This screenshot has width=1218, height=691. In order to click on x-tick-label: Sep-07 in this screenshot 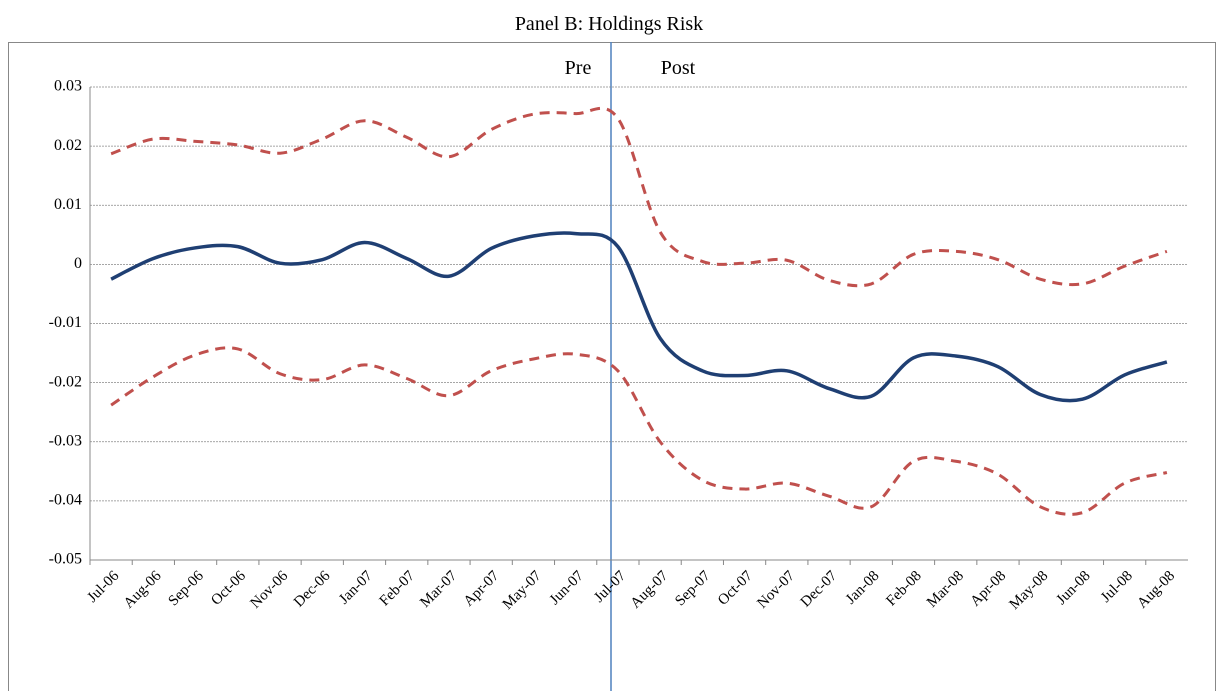, I will do `click(693, 589)`.